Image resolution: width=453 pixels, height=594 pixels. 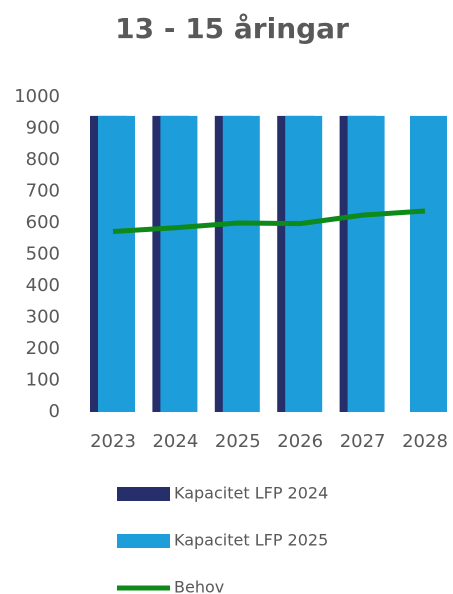 I want to click on y-tick-label: 400, so click(x=43, y=285).